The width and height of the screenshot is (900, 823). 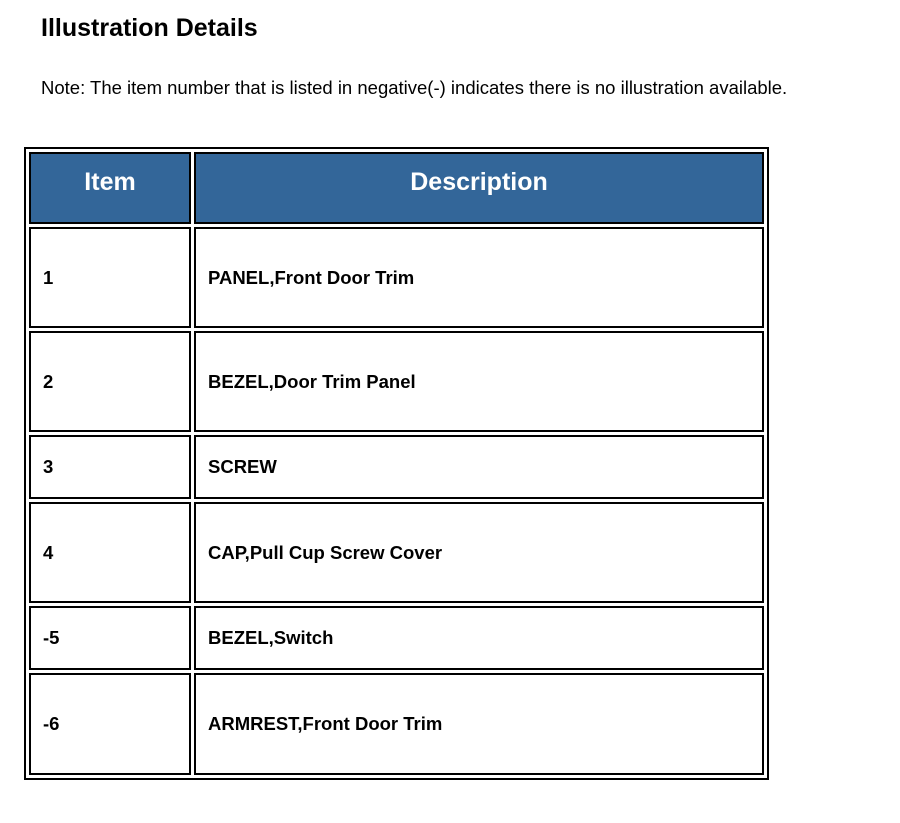 I want to click on table-row: 3 SCREW, so click(x=396, y=467).